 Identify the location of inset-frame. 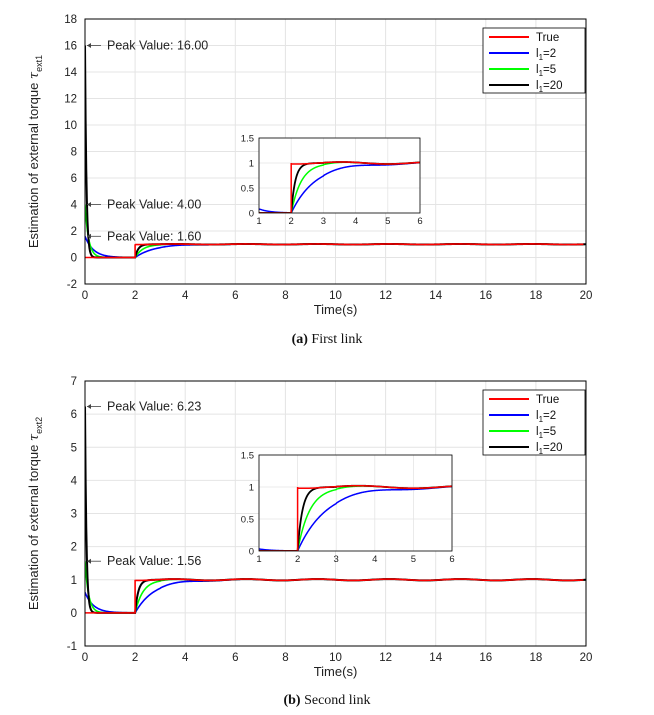
(355, 503).